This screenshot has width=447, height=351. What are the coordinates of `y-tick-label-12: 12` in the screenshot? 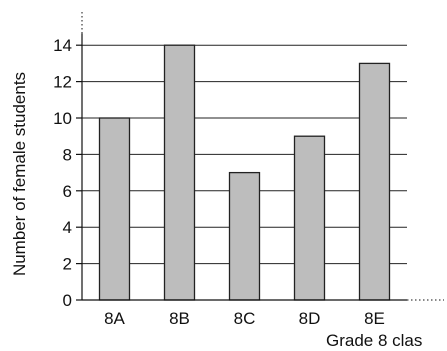 It's located at (62, 82).